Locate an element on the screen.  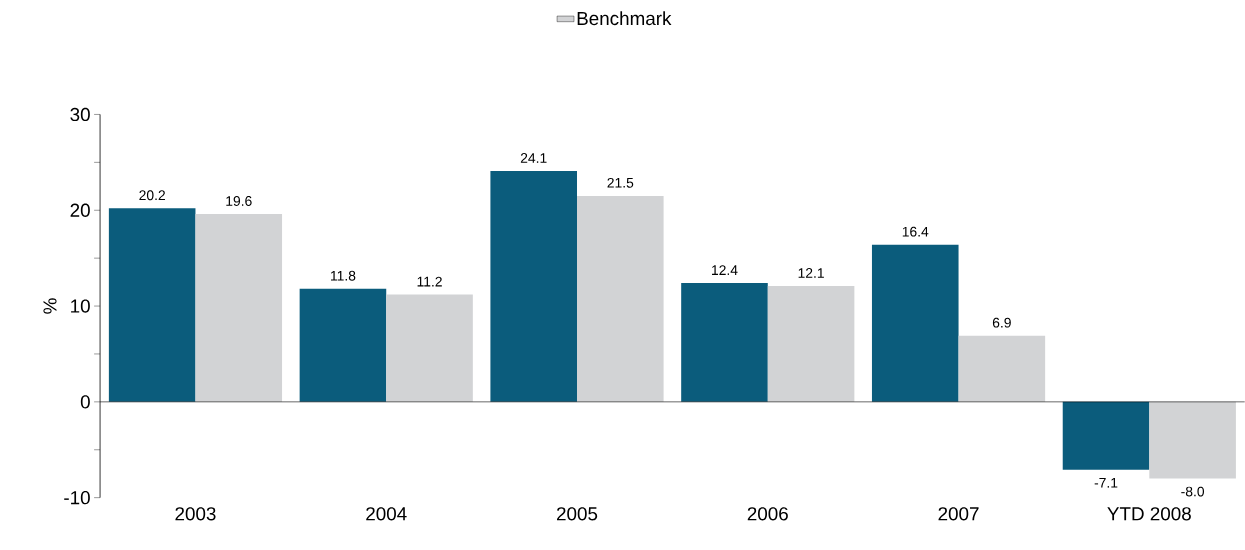
data-label: 11.2 is located at coordinates (429, 281).